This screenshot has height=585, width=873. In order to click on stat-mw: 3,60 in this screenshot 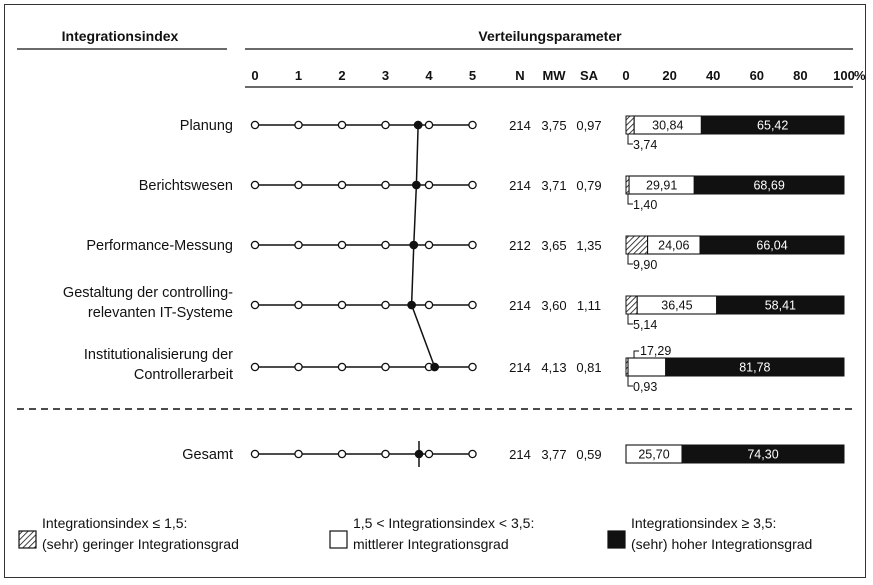, I will do `click(553, 305)`.